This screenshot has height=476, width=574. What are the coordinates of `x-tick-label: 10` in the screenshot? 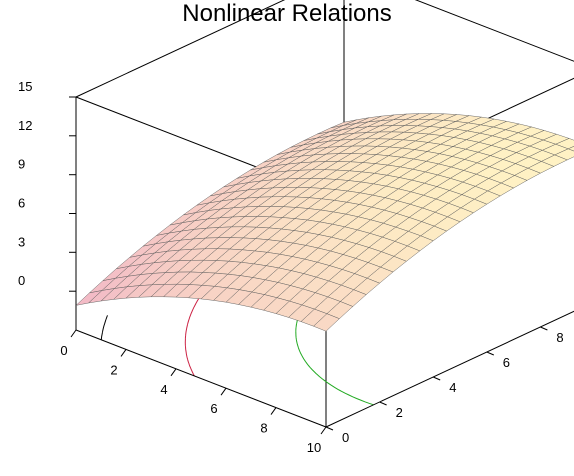 It's located at (314, 447).